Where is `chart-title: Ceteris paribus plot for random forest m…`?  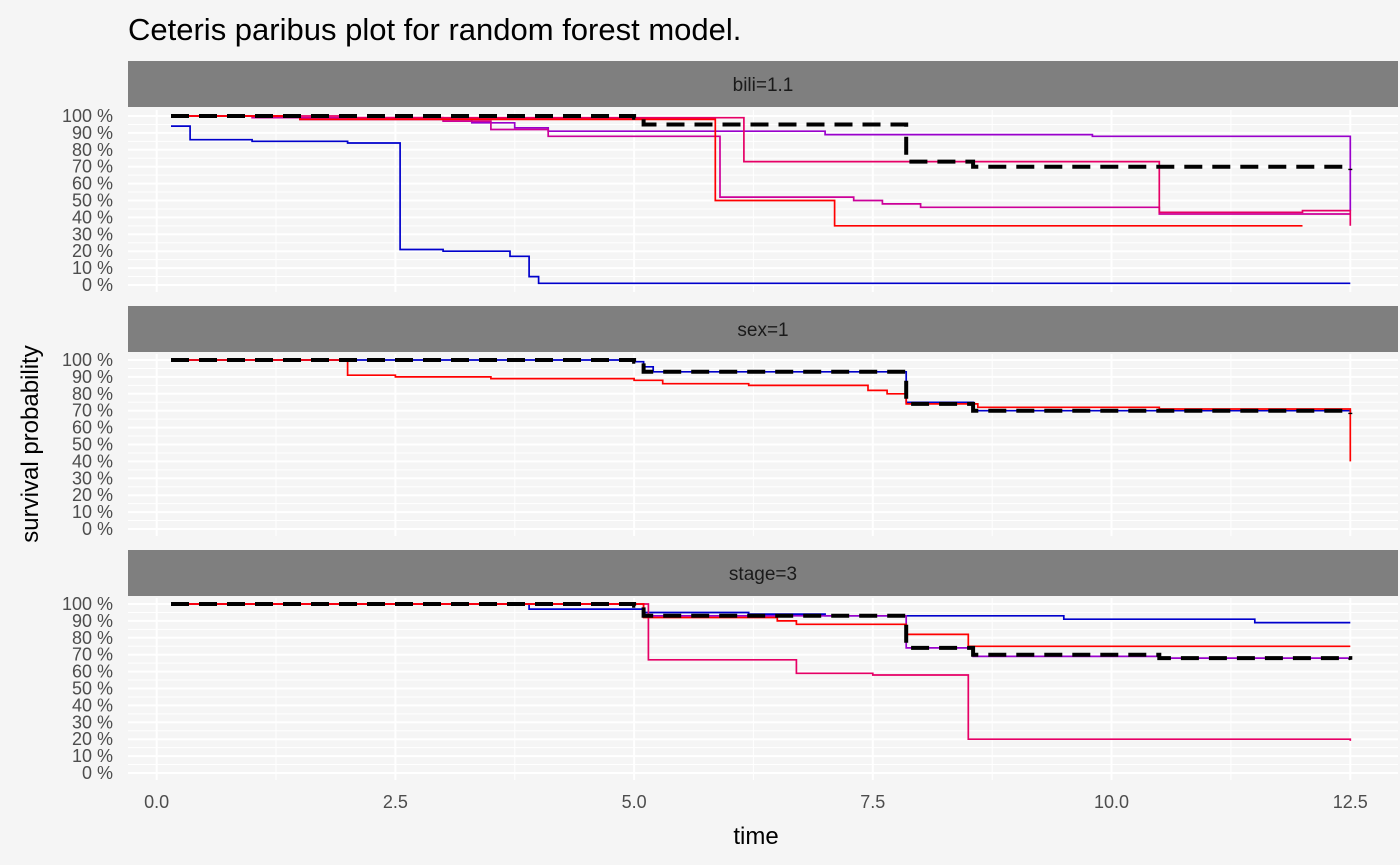 chart-title: Ceteris paribus plot for random forest m… is located at coordinates (434, 29).